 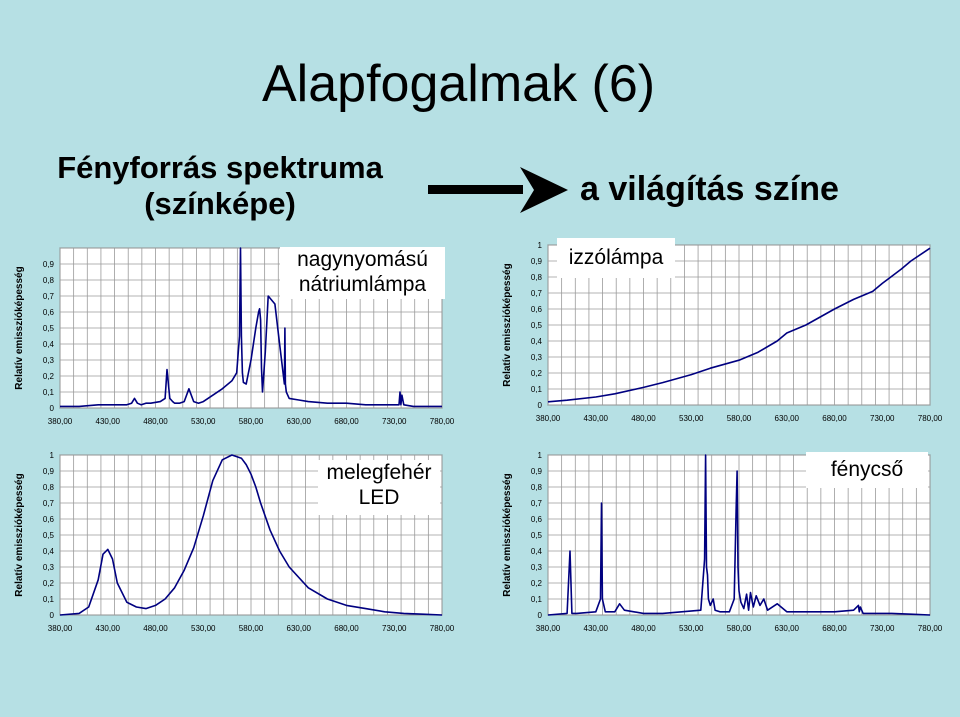 I want to click on label-warm-white-led: melegfehér LED, so click(x=379, y=487).